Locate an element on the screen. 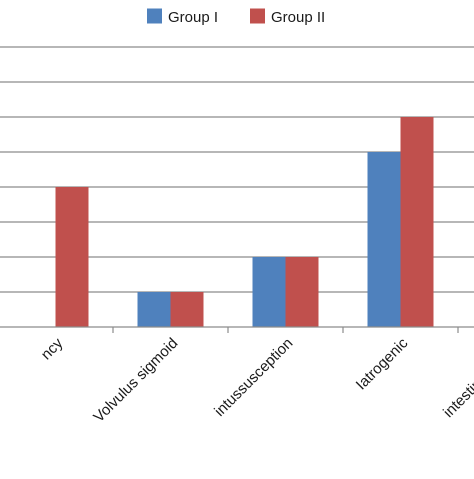  legend-label-group-i: Group I is located at coordinates (193, 17).